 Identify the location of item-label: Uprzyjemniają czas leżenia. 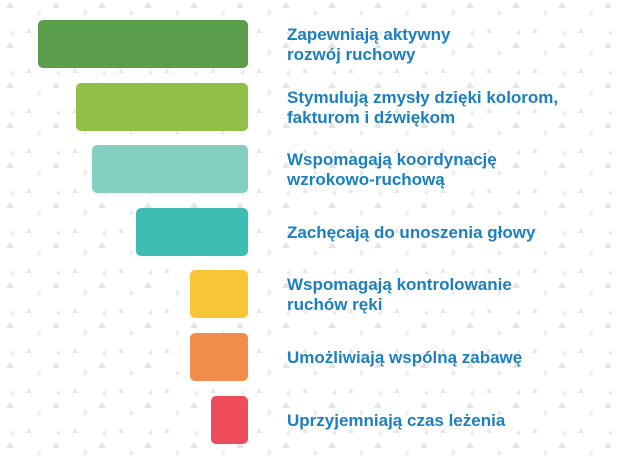
(396, 420).